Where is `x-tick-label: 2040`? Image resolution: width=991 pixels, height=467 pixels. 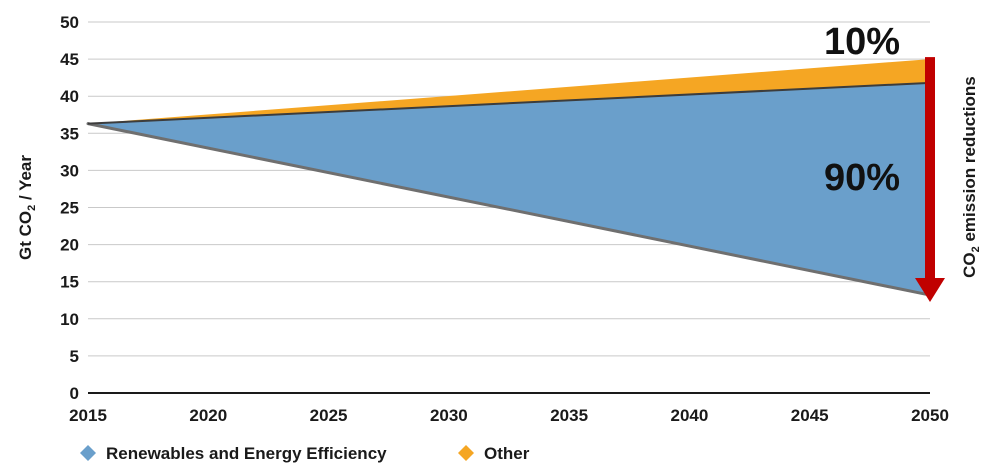 x-tick-label: 2040 is located at coordinates (690, 415).